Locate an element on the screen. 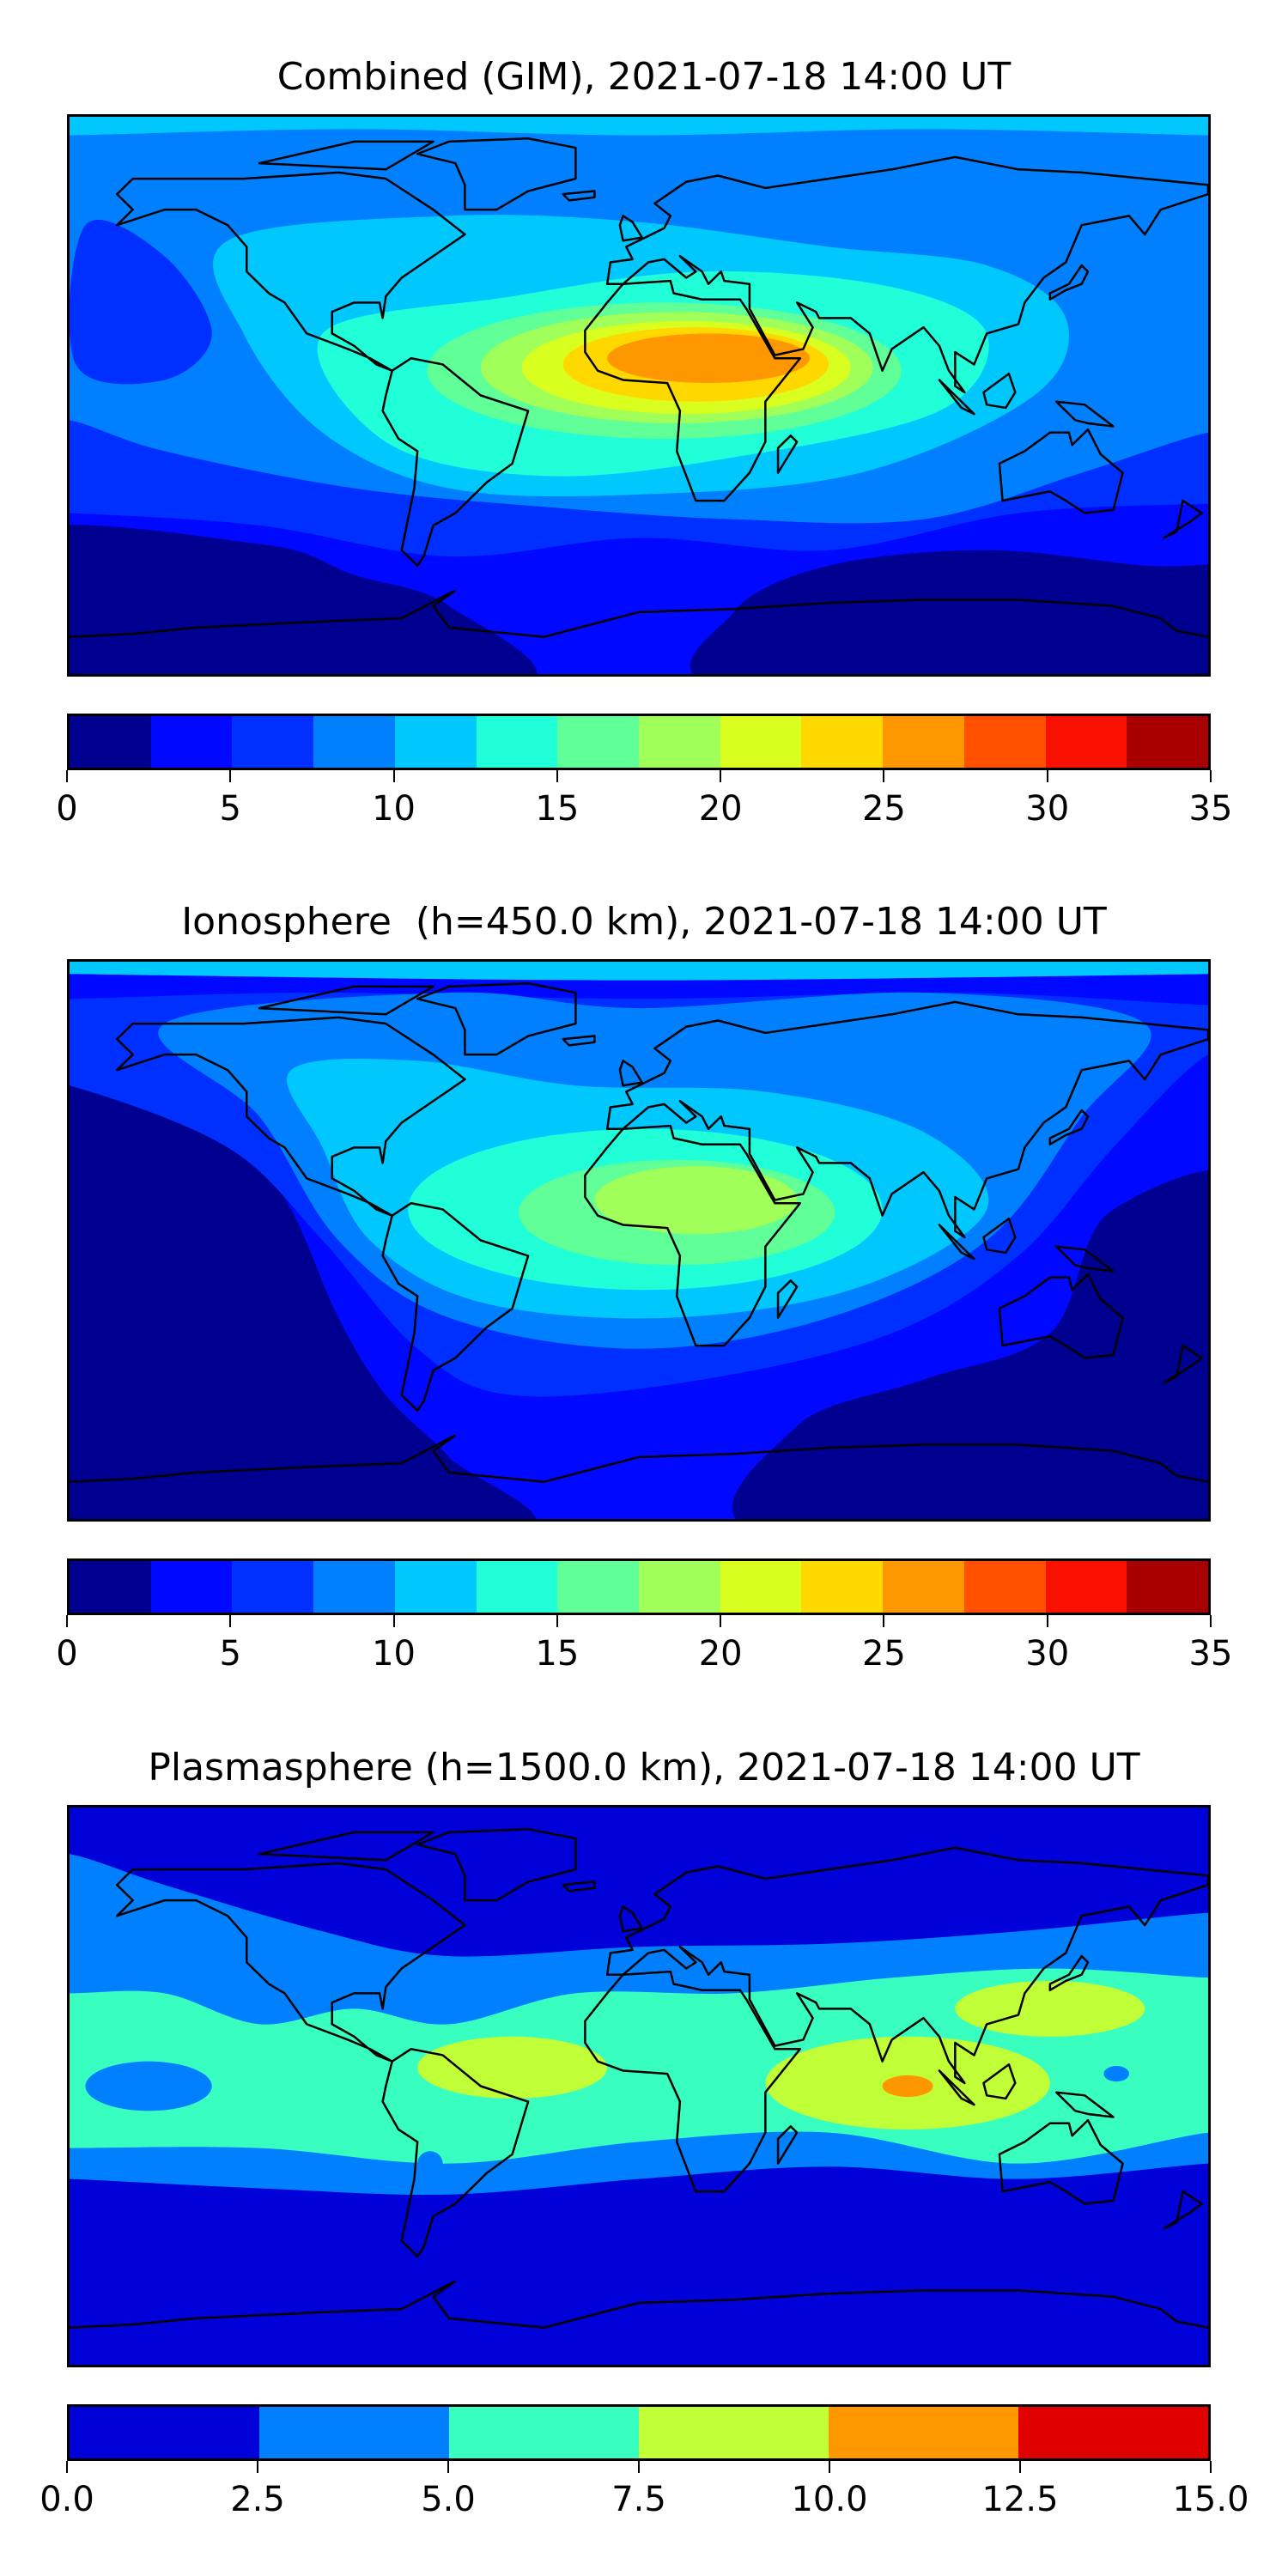  colorbar is located at coordinates (639, 1587).